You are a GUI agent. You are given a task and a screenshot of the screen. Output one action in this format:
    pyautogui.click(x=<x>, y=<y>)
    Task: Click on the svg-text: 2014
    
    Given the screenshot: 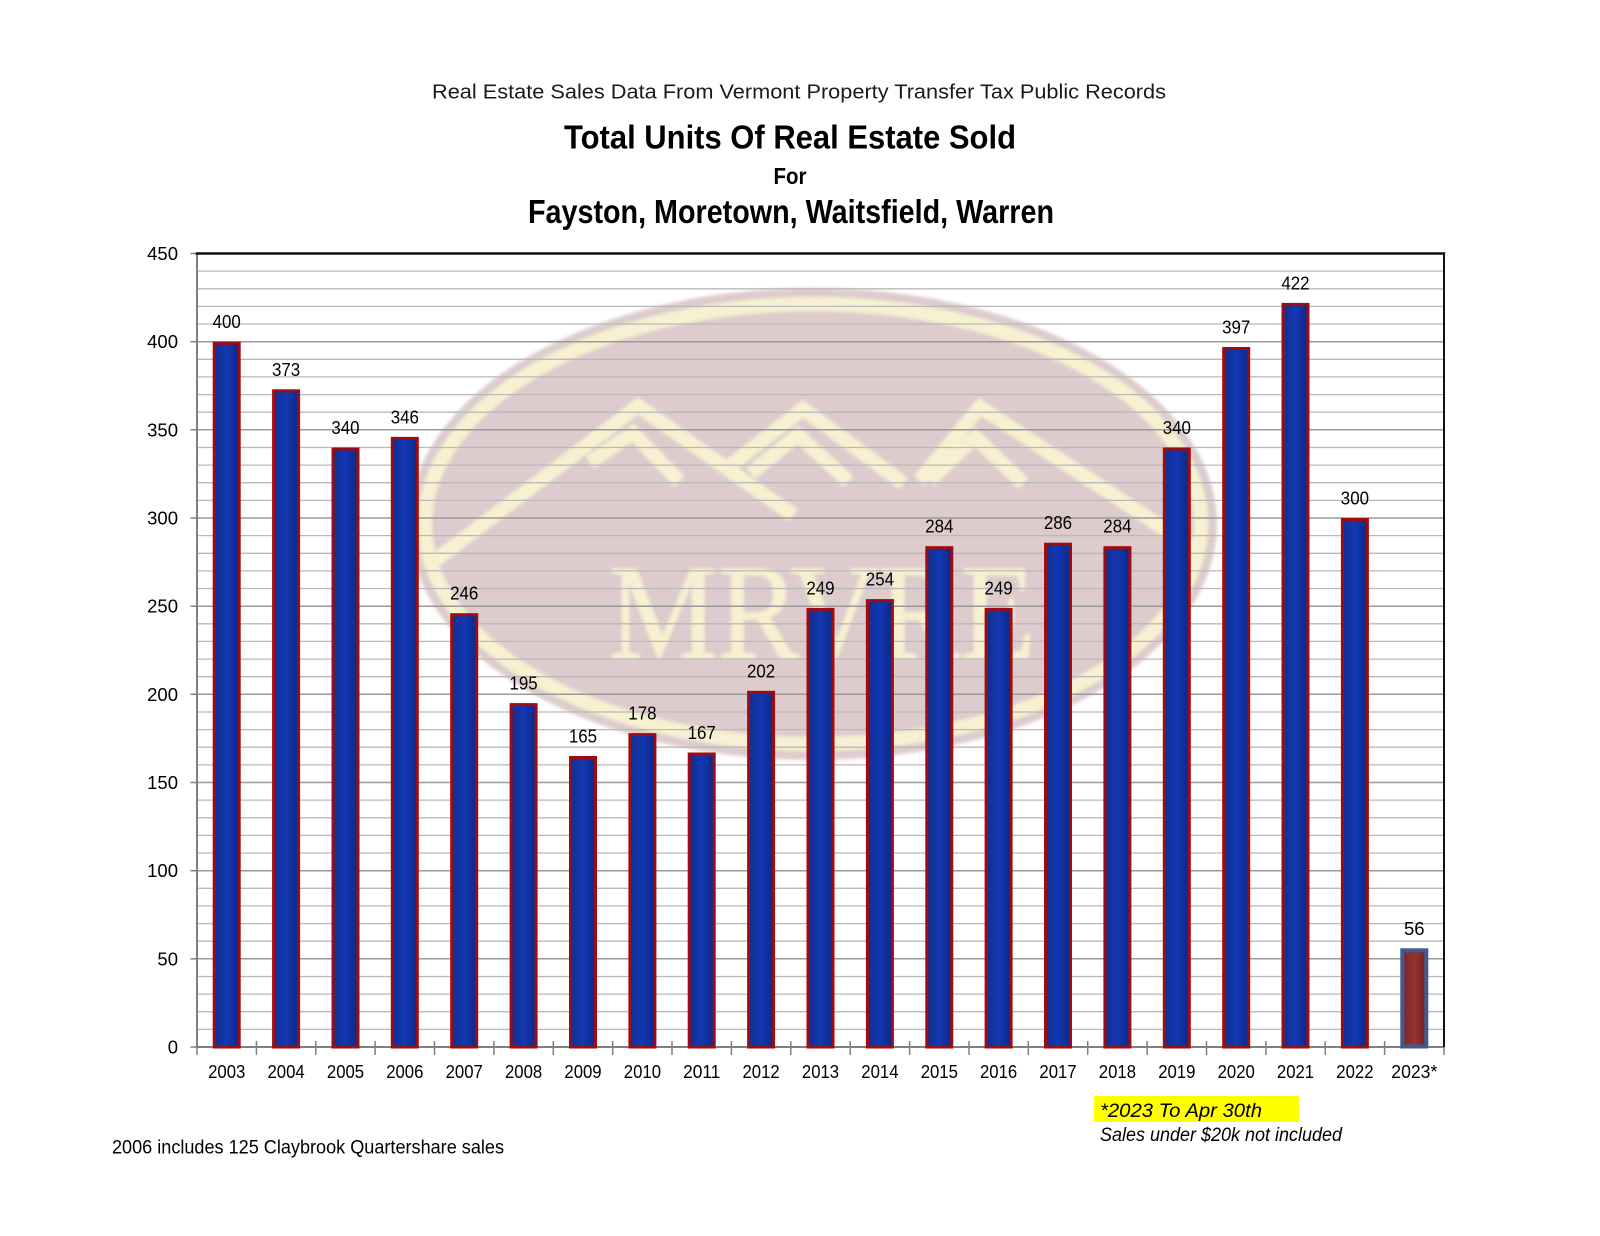 What is the action you would take?
    pyautogui.click(x=879, y=1071)
    